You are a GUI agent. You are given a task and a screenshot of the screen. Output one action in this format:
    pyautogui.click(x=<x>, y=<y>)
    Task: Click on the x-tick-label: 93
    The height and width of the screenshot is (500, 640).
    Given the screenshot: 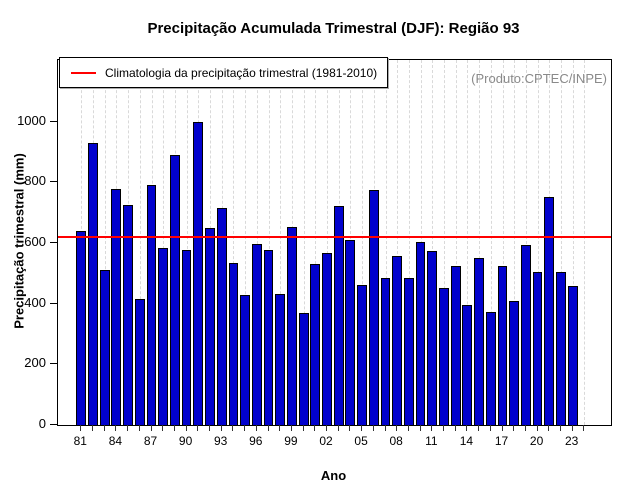 What is the action you would take?
    pyautogui.click(x=221, y=441)
    